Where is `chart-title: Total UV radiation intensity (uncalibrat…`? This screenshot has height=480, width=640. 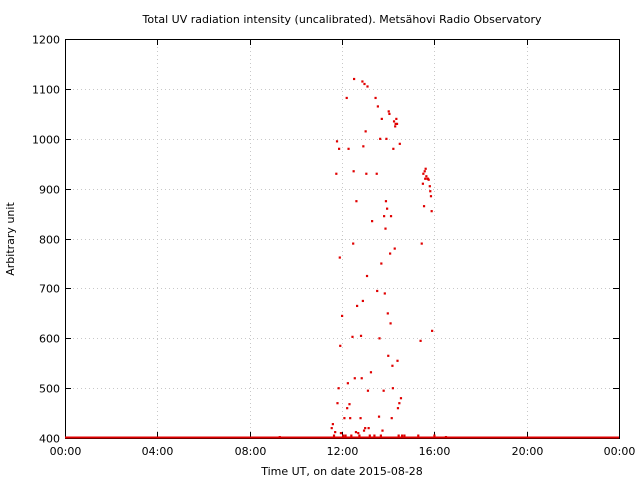 chart-title: Total UV radiation intensity (uncalibrat… is located at coordinates (342, 19).